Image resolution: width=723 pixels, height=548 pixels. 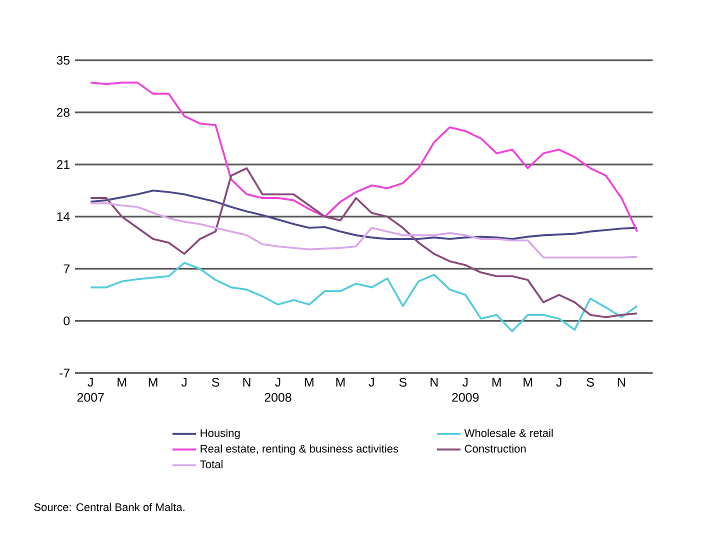 I want to click on x-tick-label: J 2007, so click(x=90, y=390).